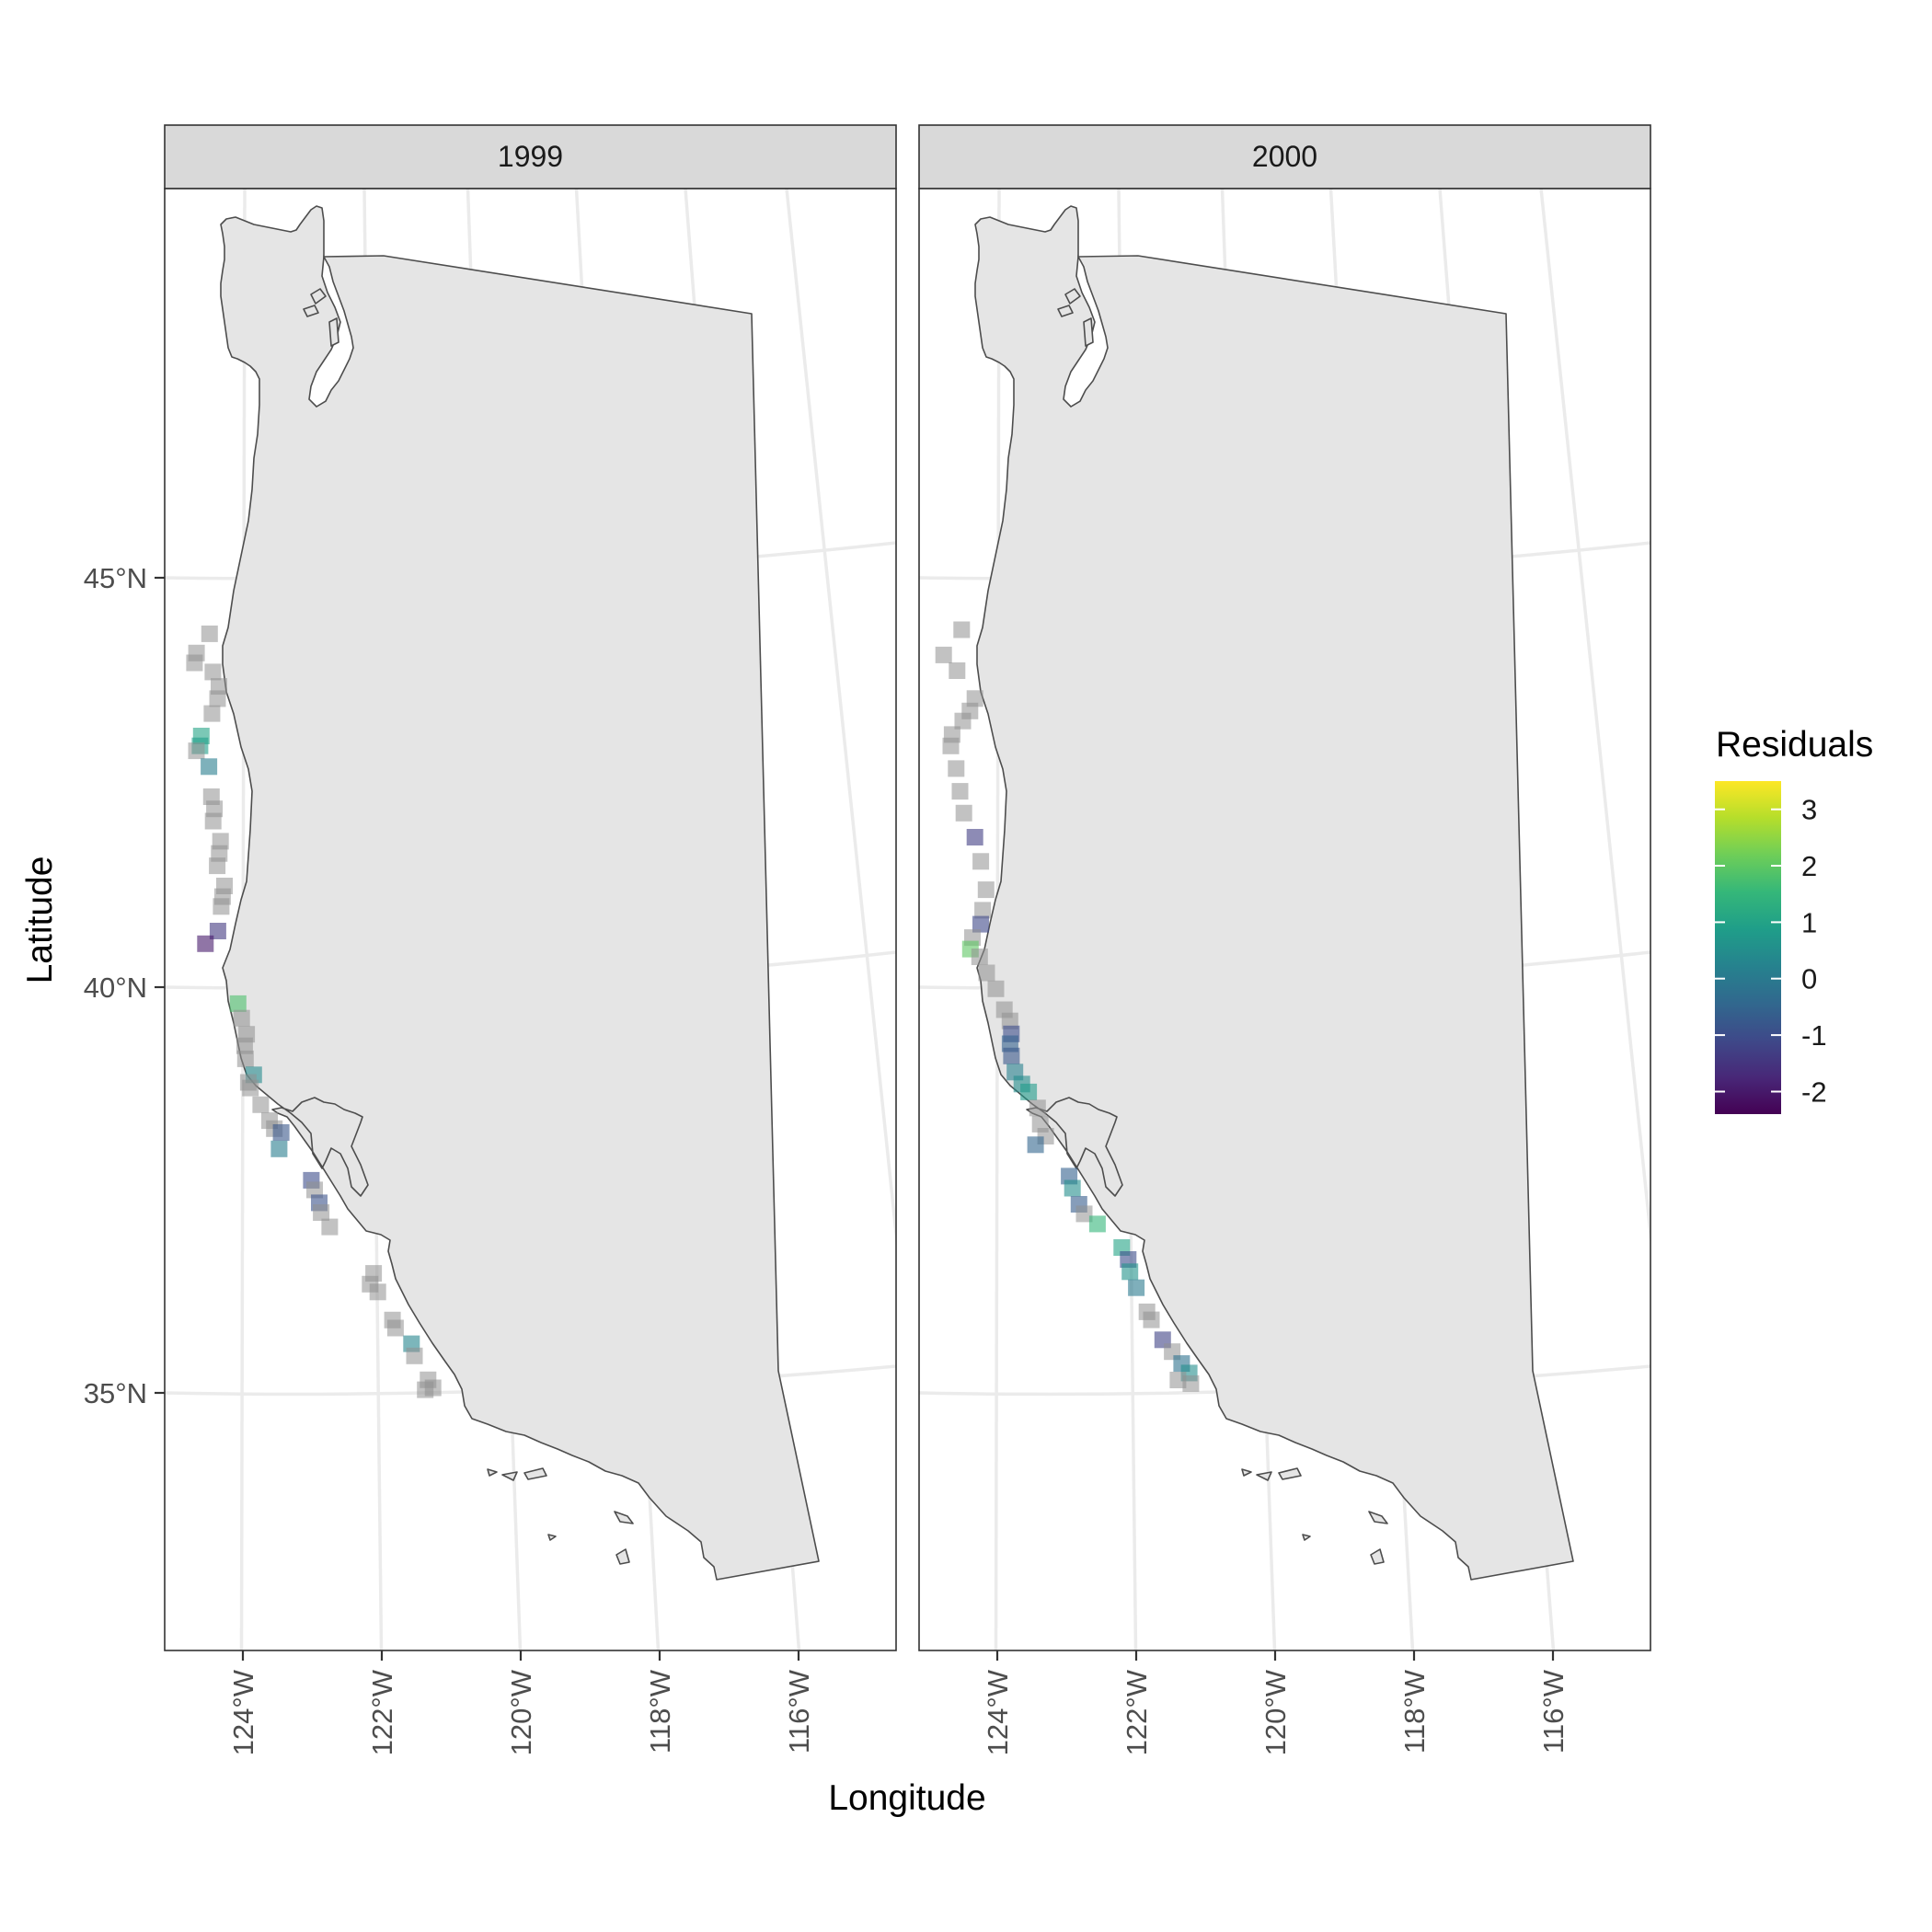  What do you see at coordinates (115, 1393) in the screenshot?
I see `y-tick-label-35: 35°N` at bounding box center [115, 1393].